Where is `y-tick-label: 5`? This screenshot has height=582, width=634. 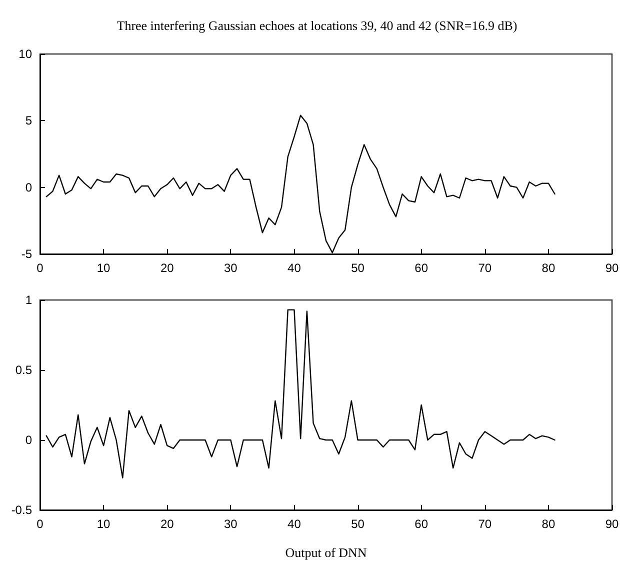
y-tick-label: 5 is located at coordinates (28, 121).